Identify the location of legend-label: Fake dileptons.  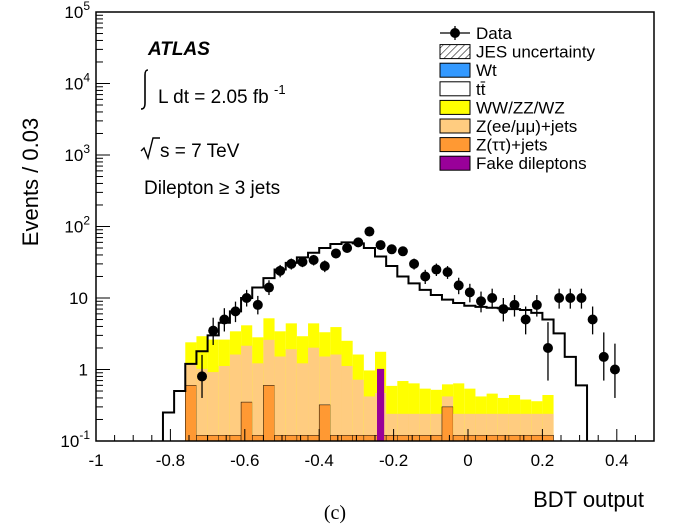
(531, 163).